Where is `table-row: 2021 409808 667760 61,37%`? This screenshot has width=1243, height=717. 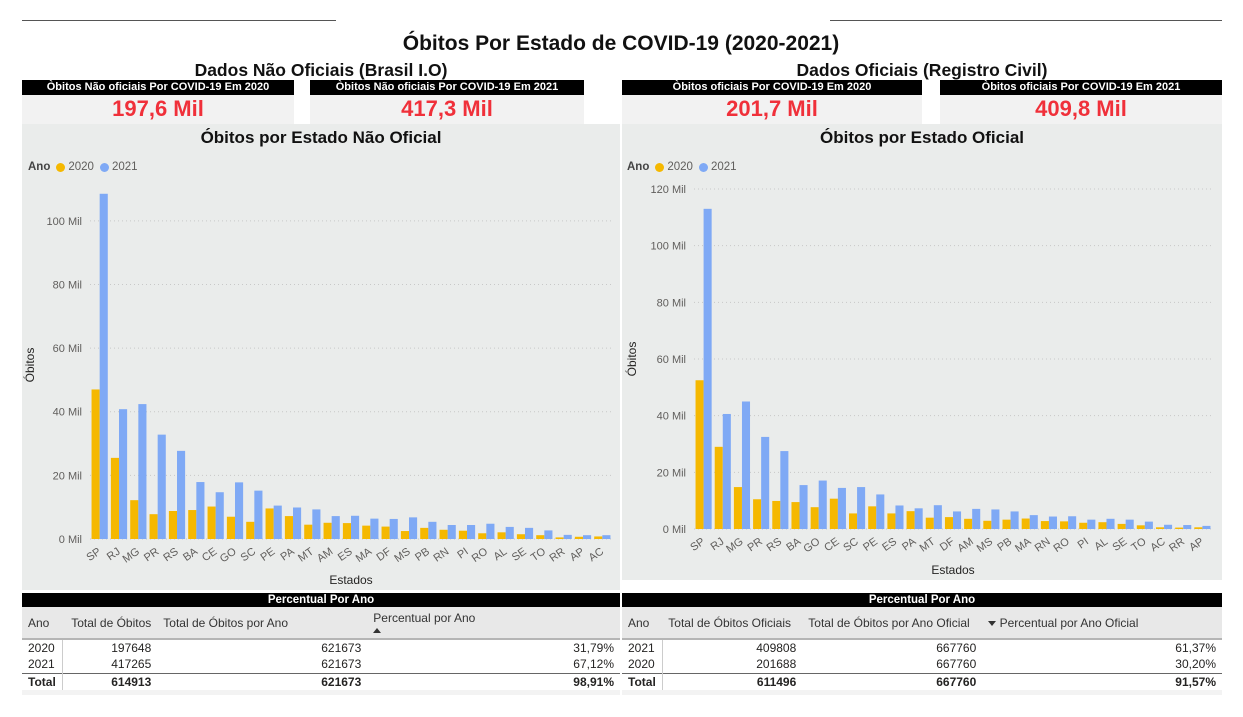 table-row: 2021 409808 667760 61,37% is located at coordinates (922, 647).